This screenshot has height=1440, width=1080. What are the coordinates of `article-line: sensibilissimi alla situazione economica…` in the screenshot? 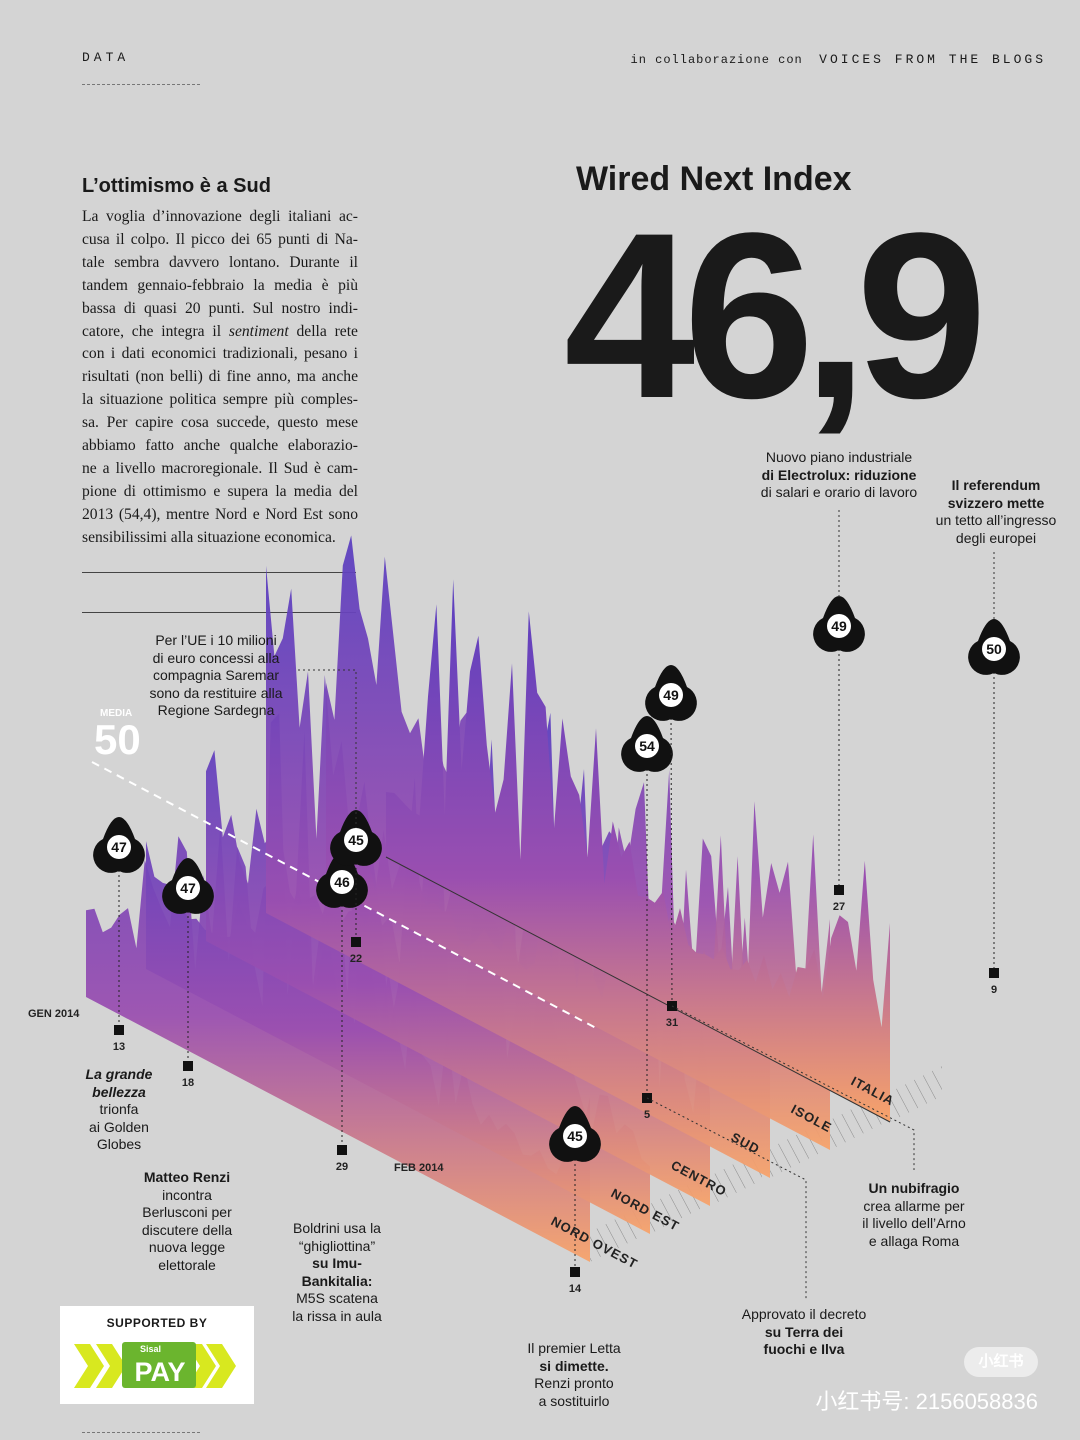 It's located at (209, 537).